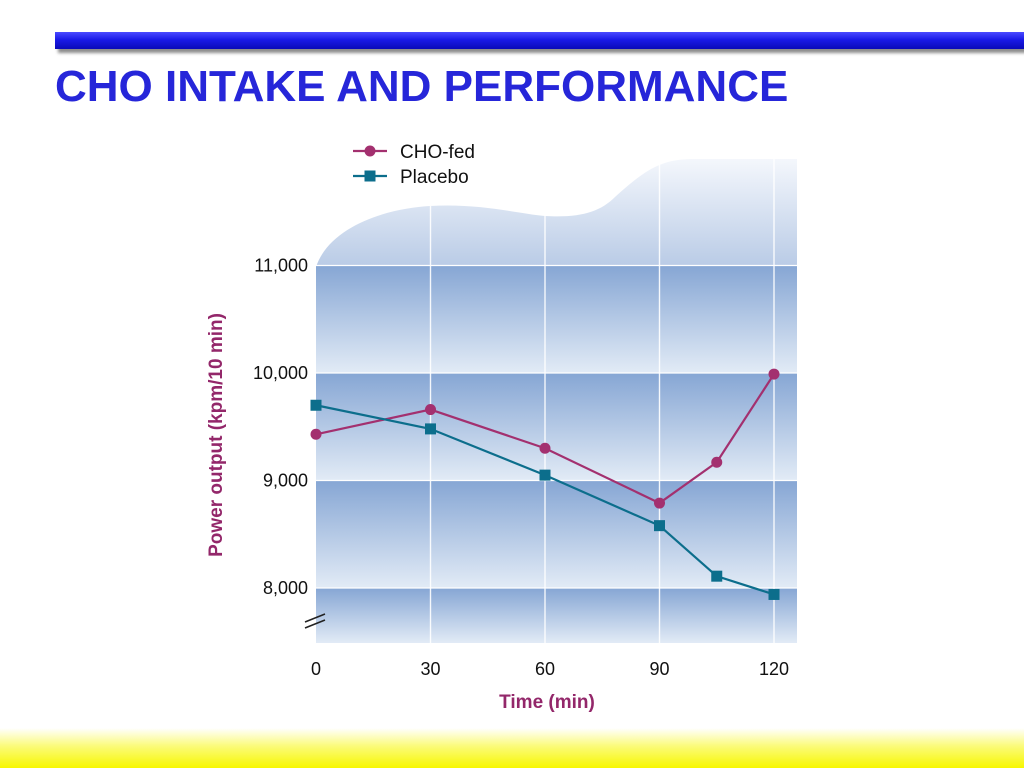  Describe the element at coordinates (512, 748) in the screenshot. I see `footer-band` at that location.